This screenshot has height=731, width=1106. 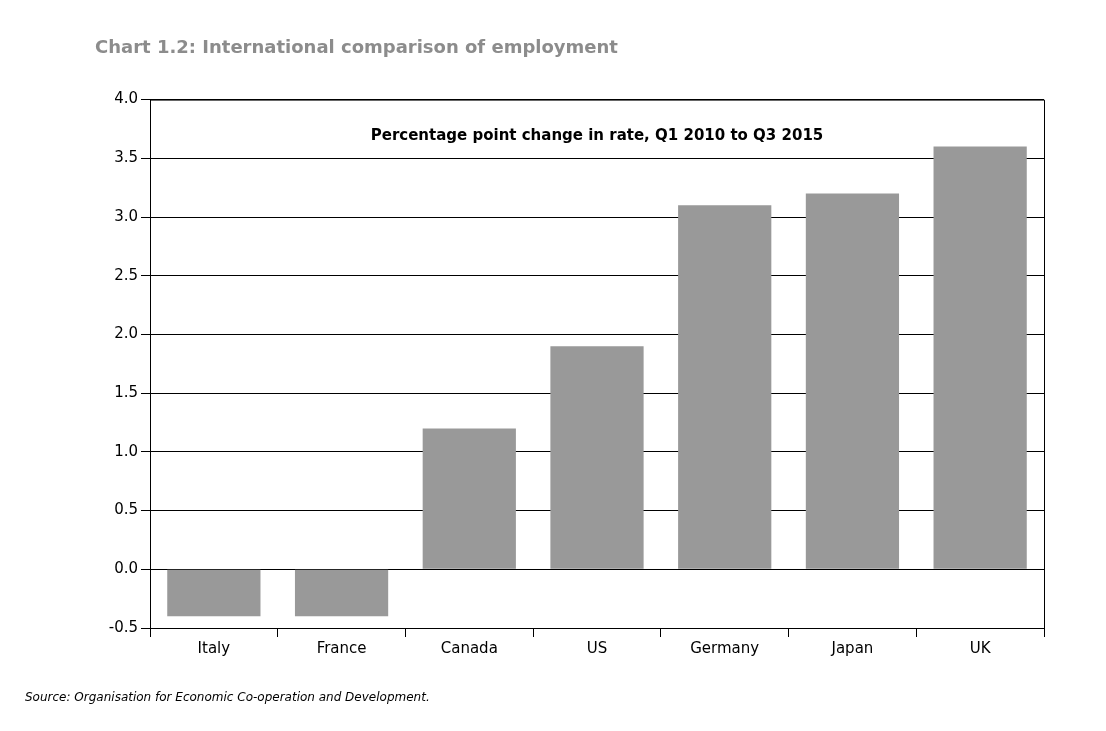 I want to click on y-tick-label: 2.5, so click(x=126, y=274).